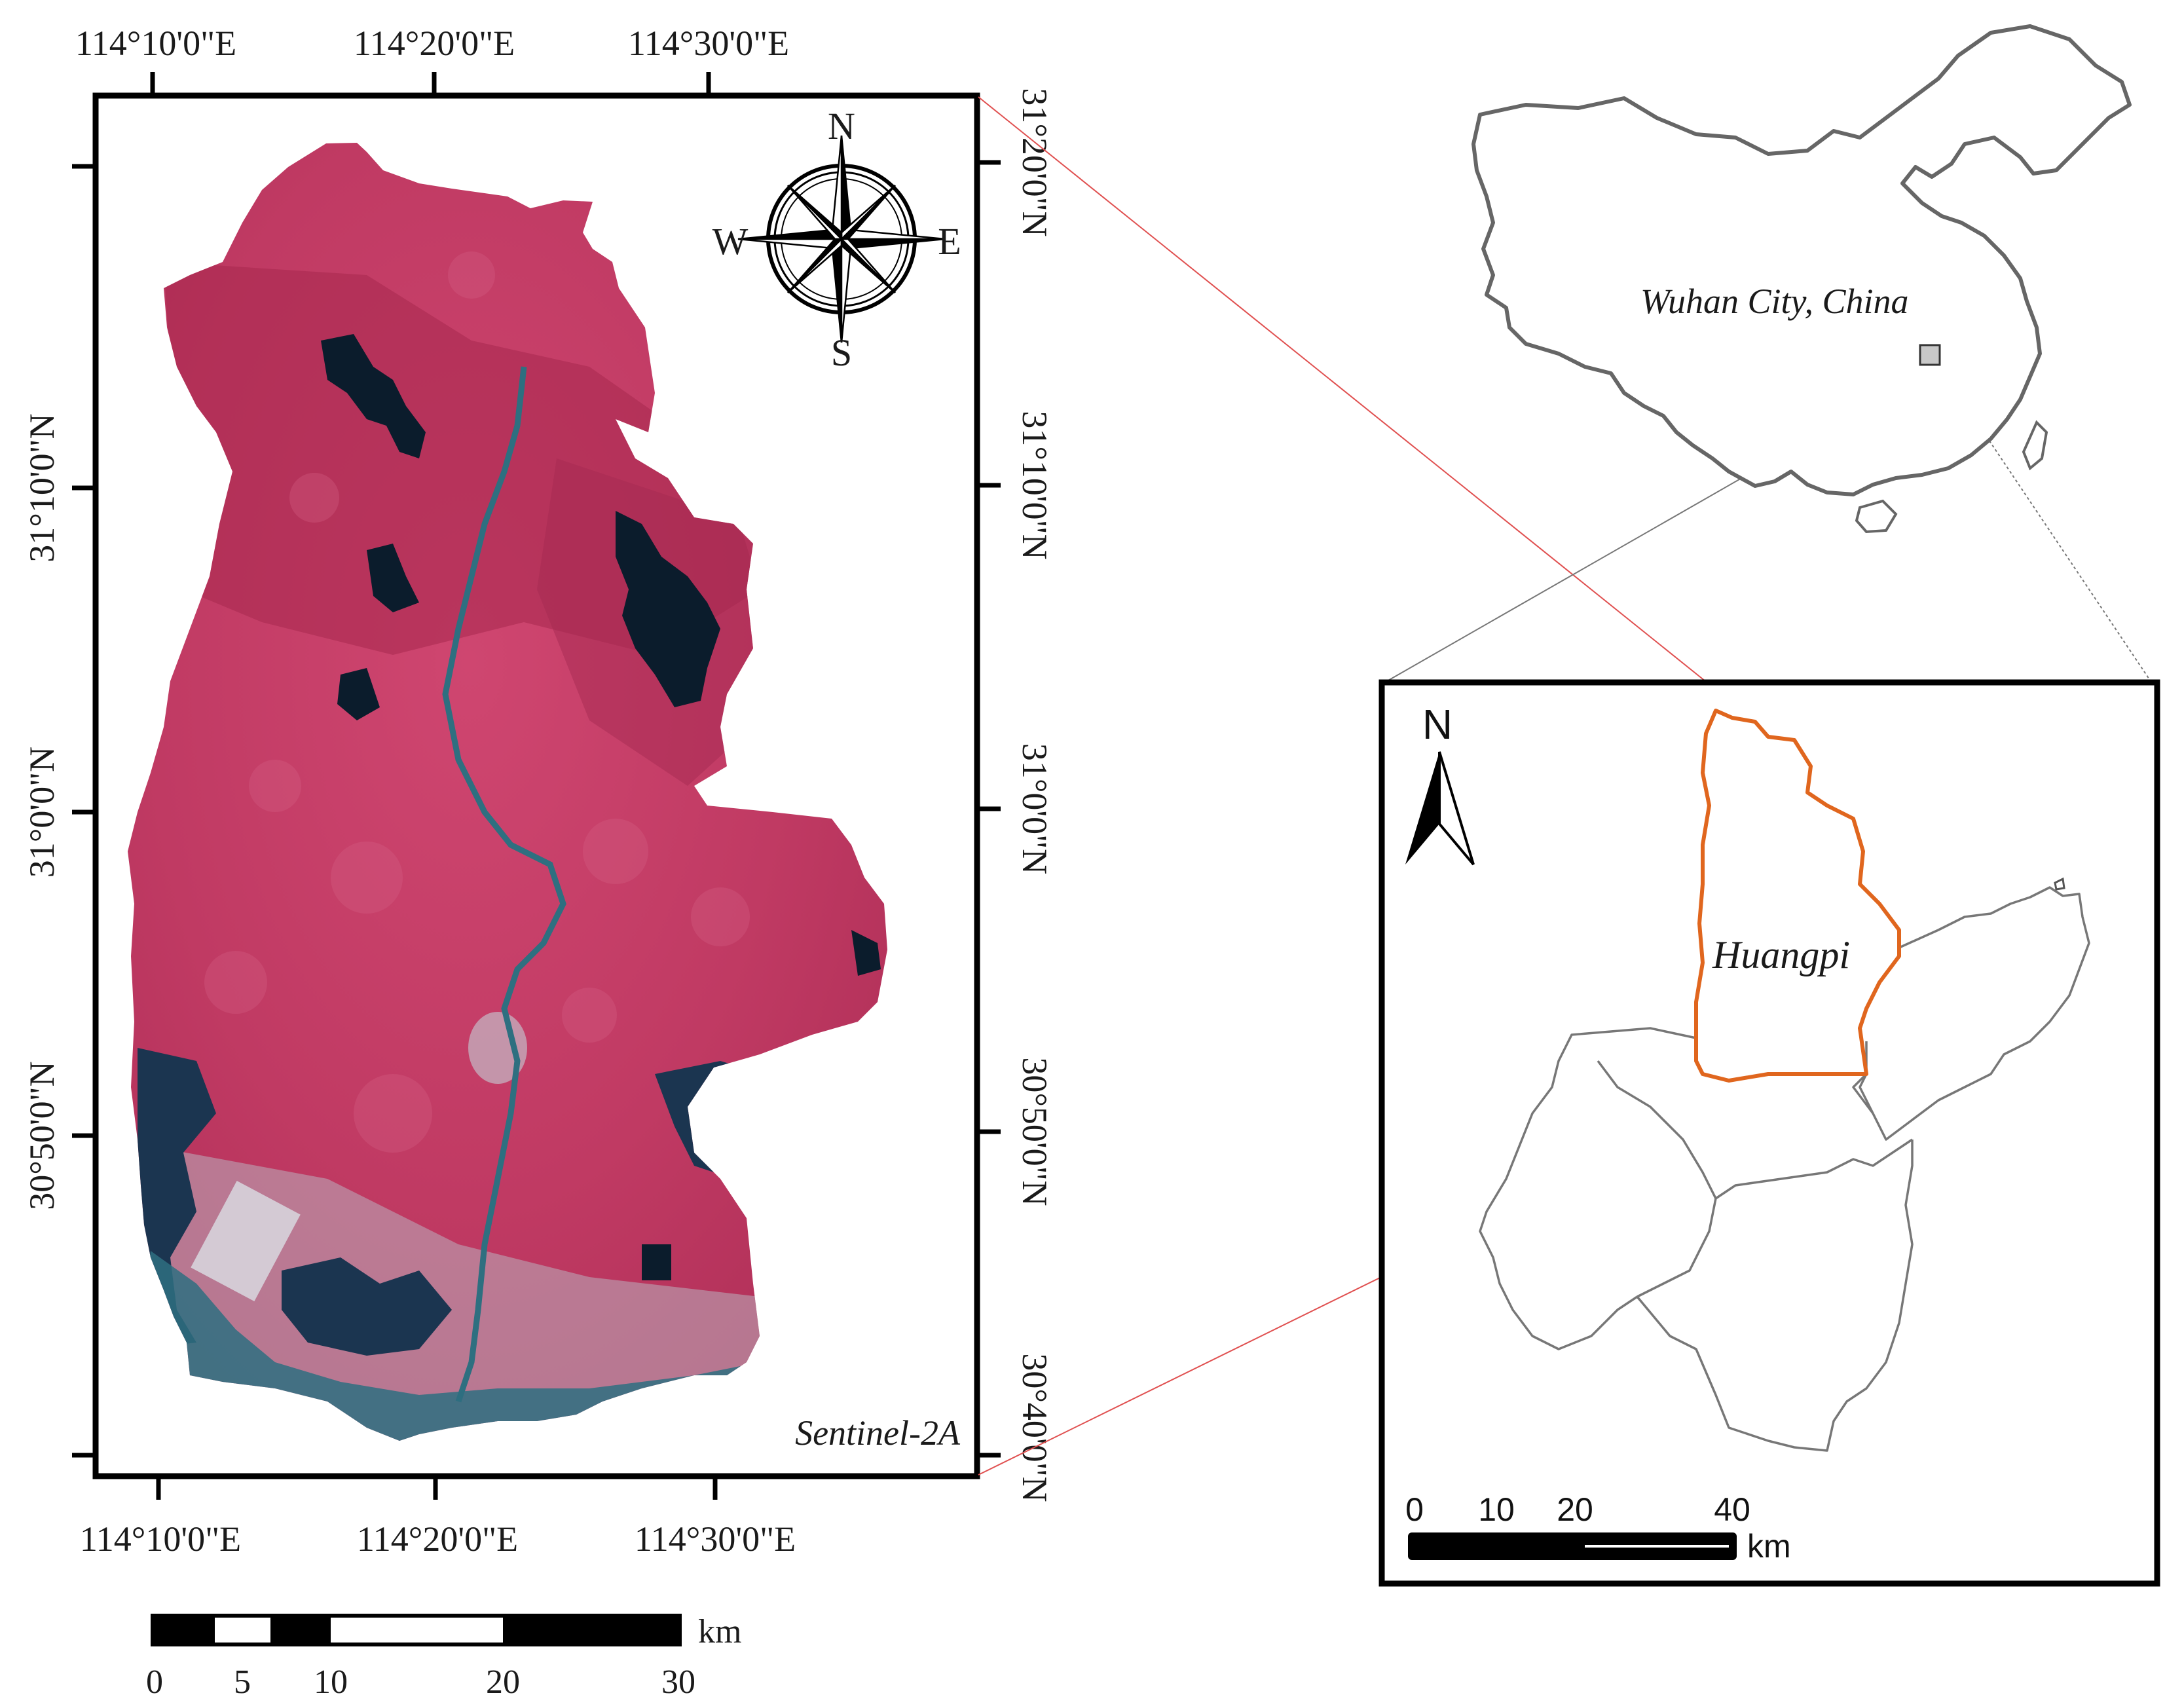  I want to click on district-center-east, so click(1863, 1078).